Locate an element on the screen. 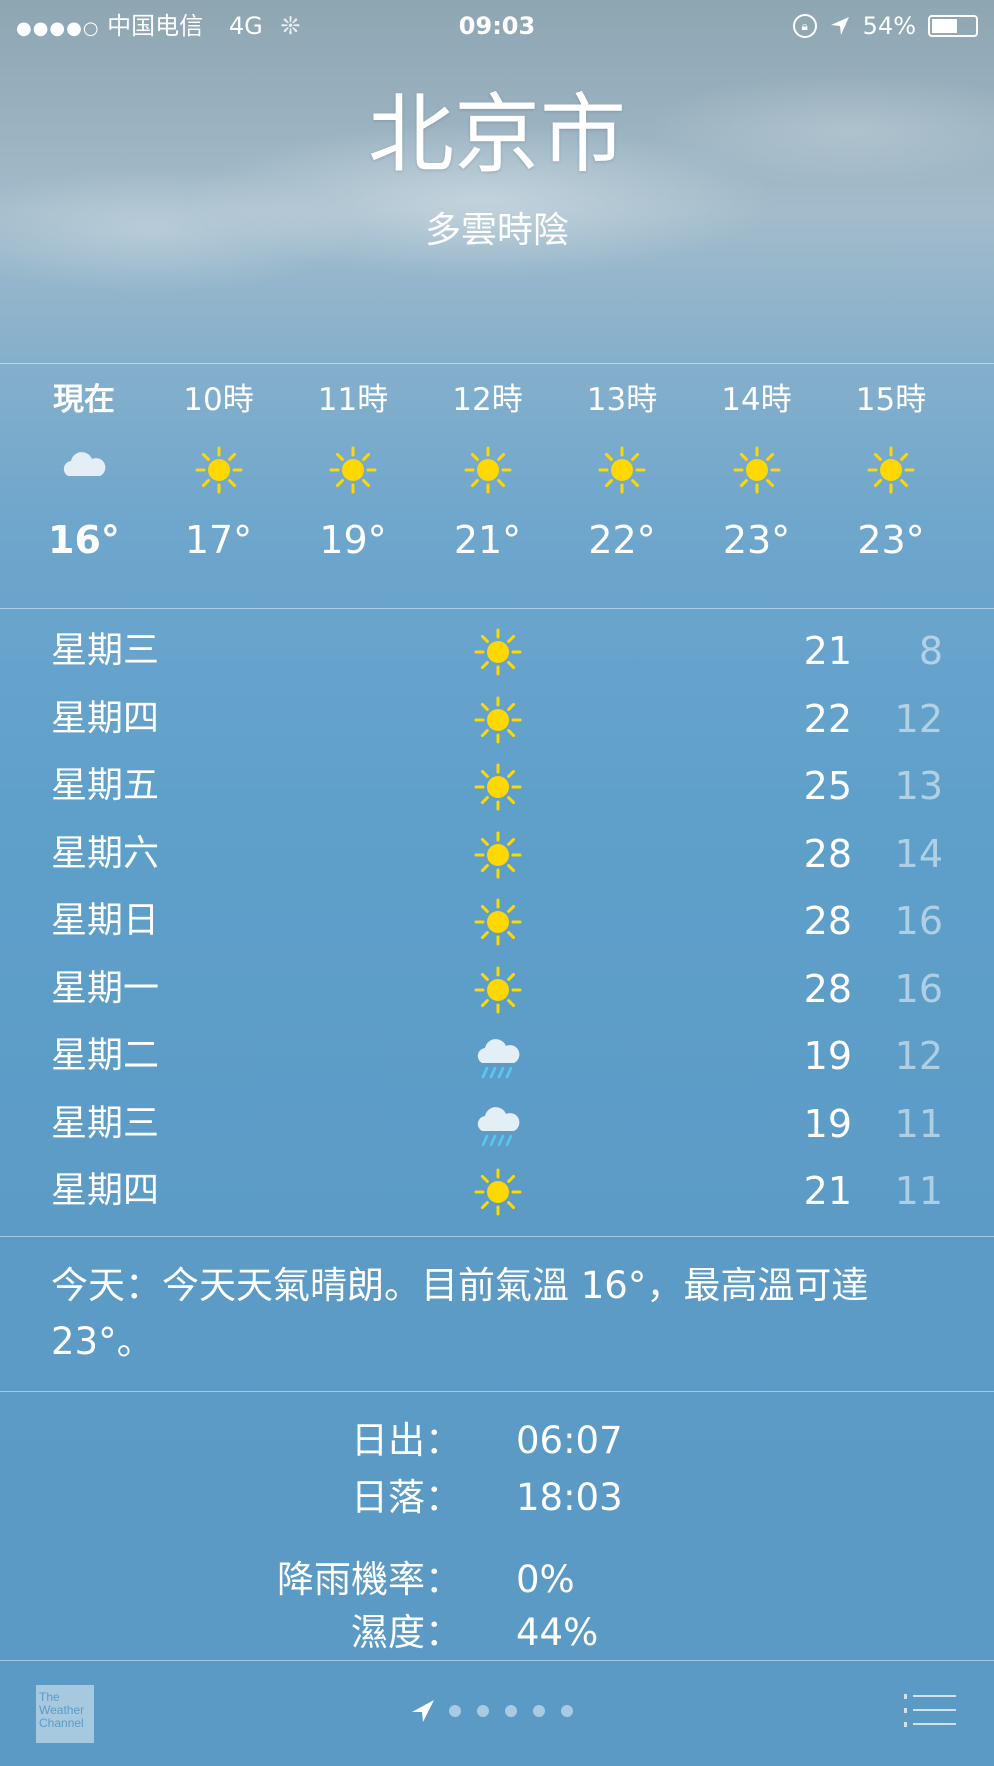 The height and width of the screenshot is (1766, 994). hour-label: 14時 is located at coordinates (756, 400).